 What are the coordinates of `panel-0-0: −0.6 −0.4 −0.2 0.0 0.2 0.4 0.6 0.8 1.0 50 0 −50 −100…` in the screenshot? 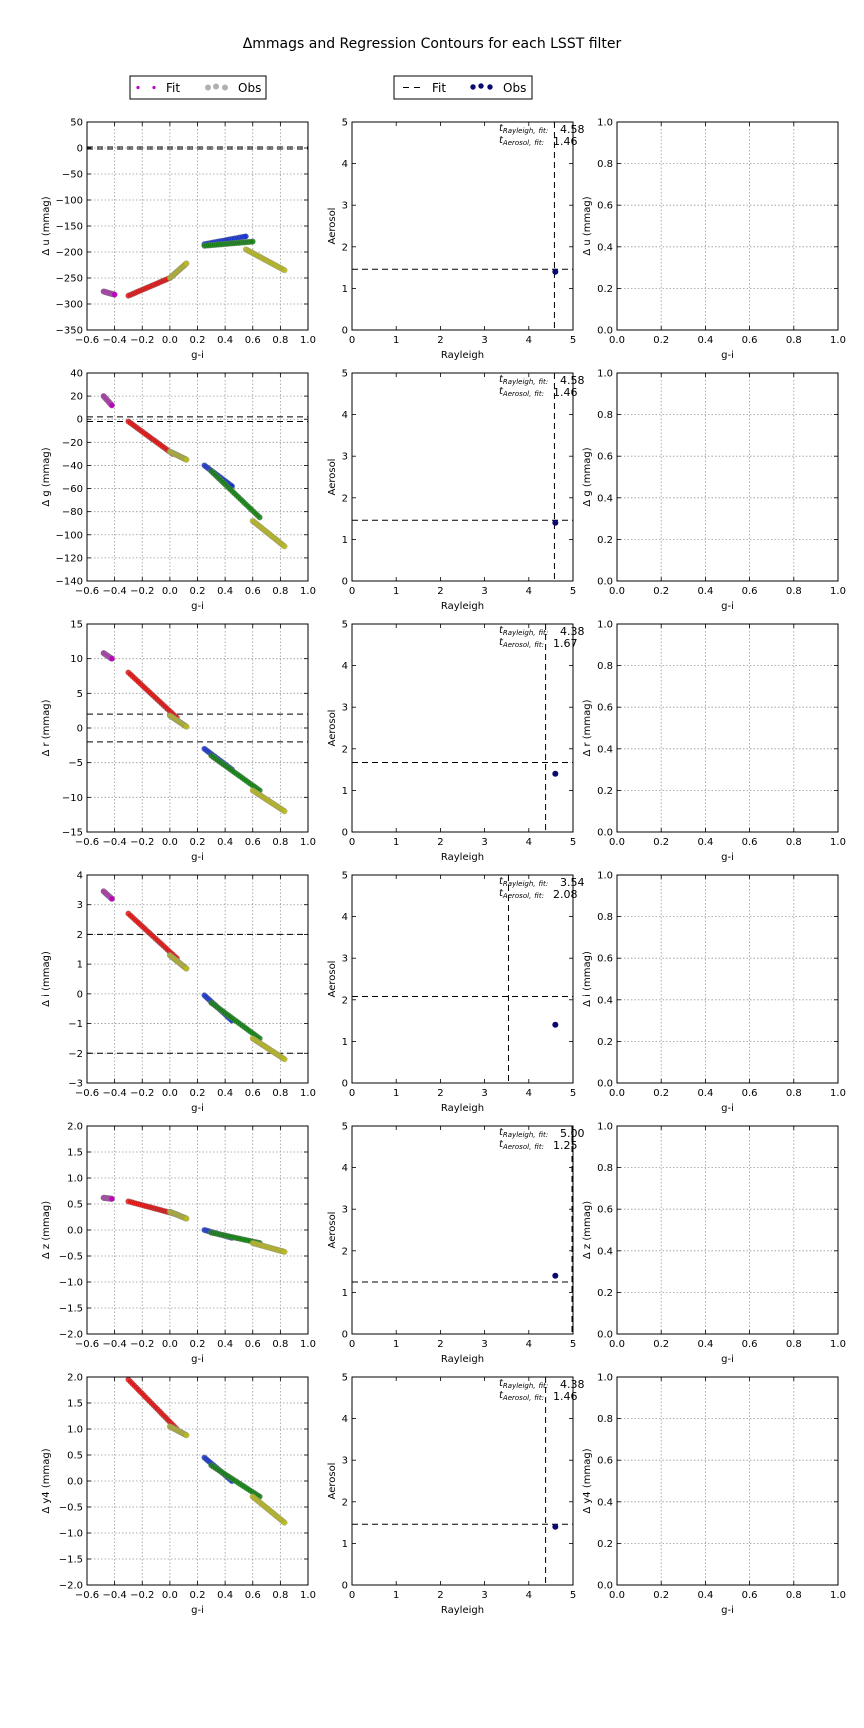 It's located at (178, 240).